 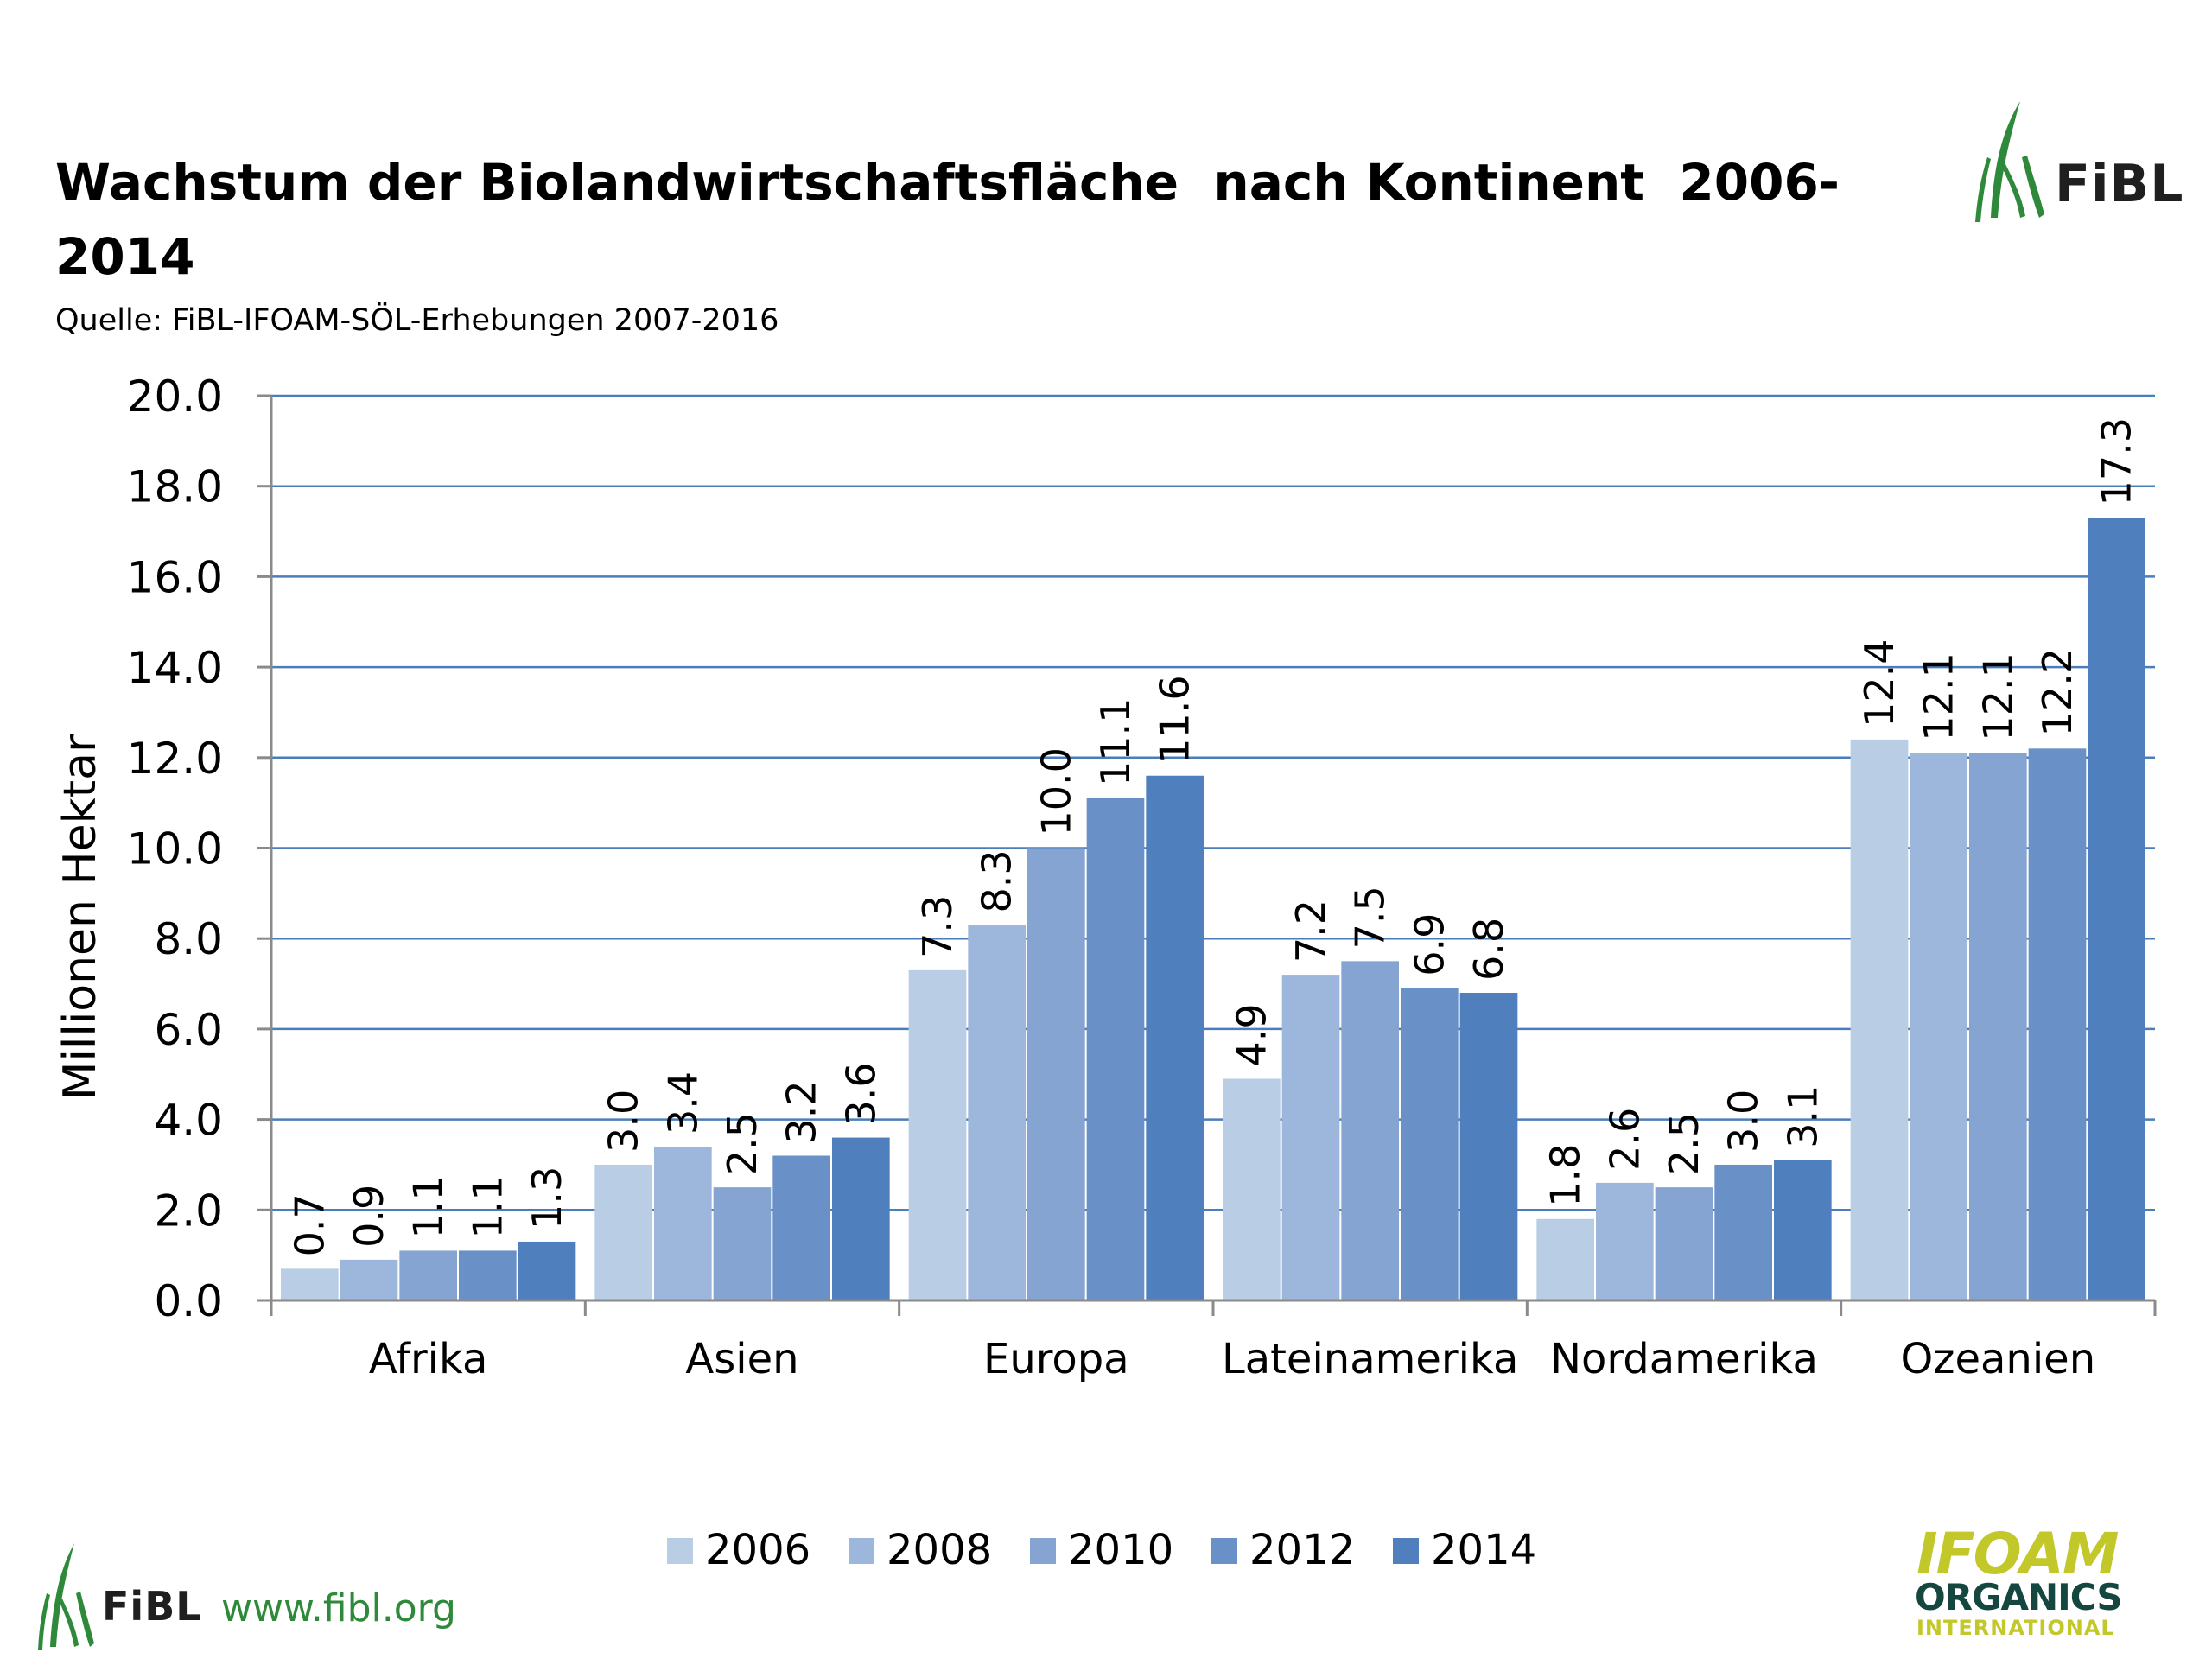 What do you see at coordinates (152, 1606) in the screenshot?
I see `fibl-logo-text-small: FiBL` at bounding box center [152, 1606].